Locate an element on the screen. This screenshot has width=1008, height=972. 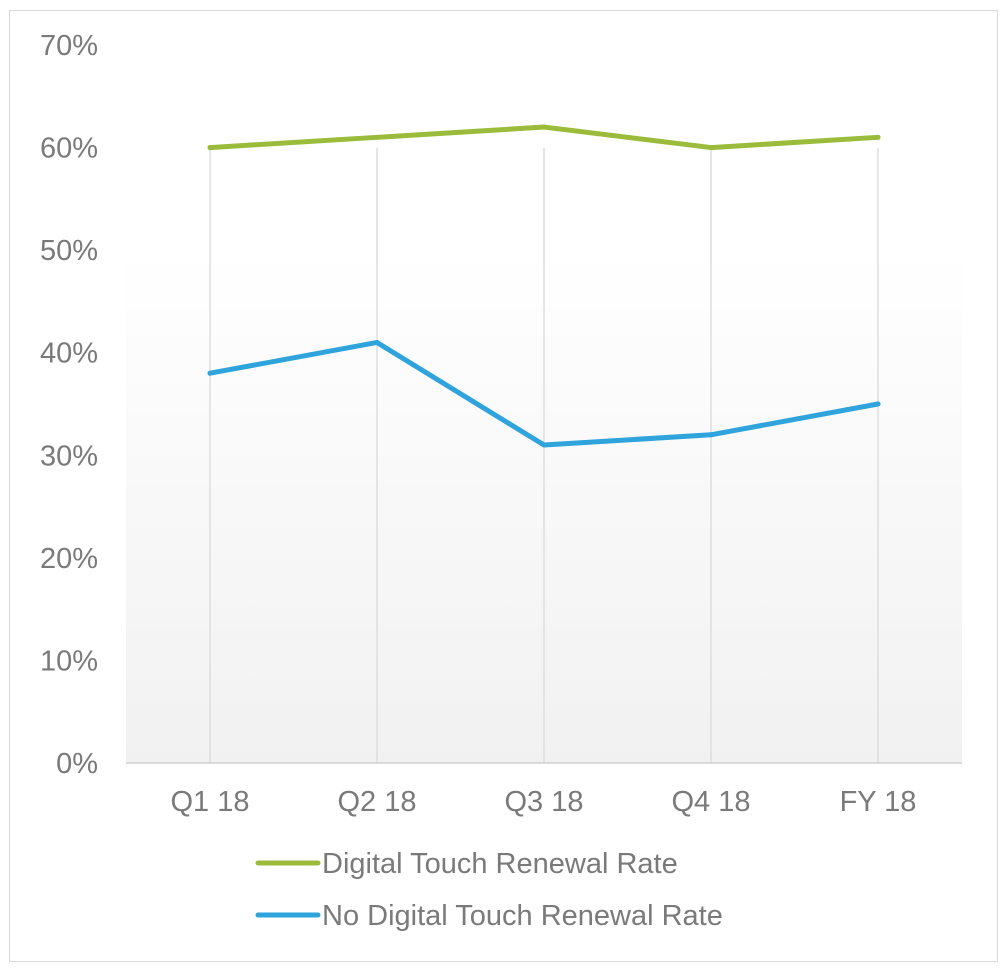
legend-label: No Digital Touch Renewal Rate is located at coordinates (522, 916).